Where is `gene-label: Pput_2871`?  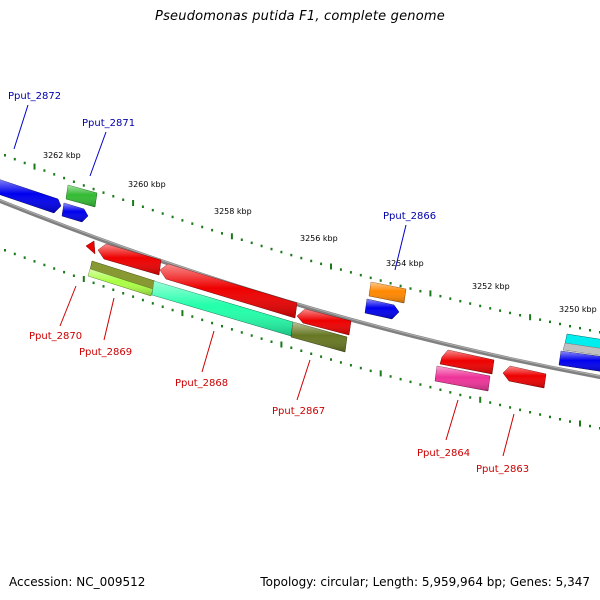
gene-label: Pput_2871 is located at coordinates (108, 123).